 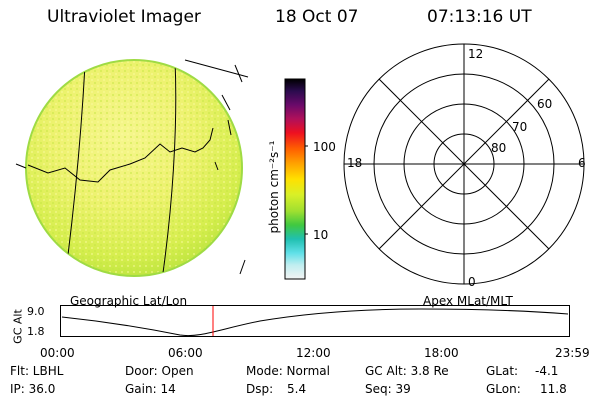 I want to click on altitude-curve, so click(x=315, y=322).